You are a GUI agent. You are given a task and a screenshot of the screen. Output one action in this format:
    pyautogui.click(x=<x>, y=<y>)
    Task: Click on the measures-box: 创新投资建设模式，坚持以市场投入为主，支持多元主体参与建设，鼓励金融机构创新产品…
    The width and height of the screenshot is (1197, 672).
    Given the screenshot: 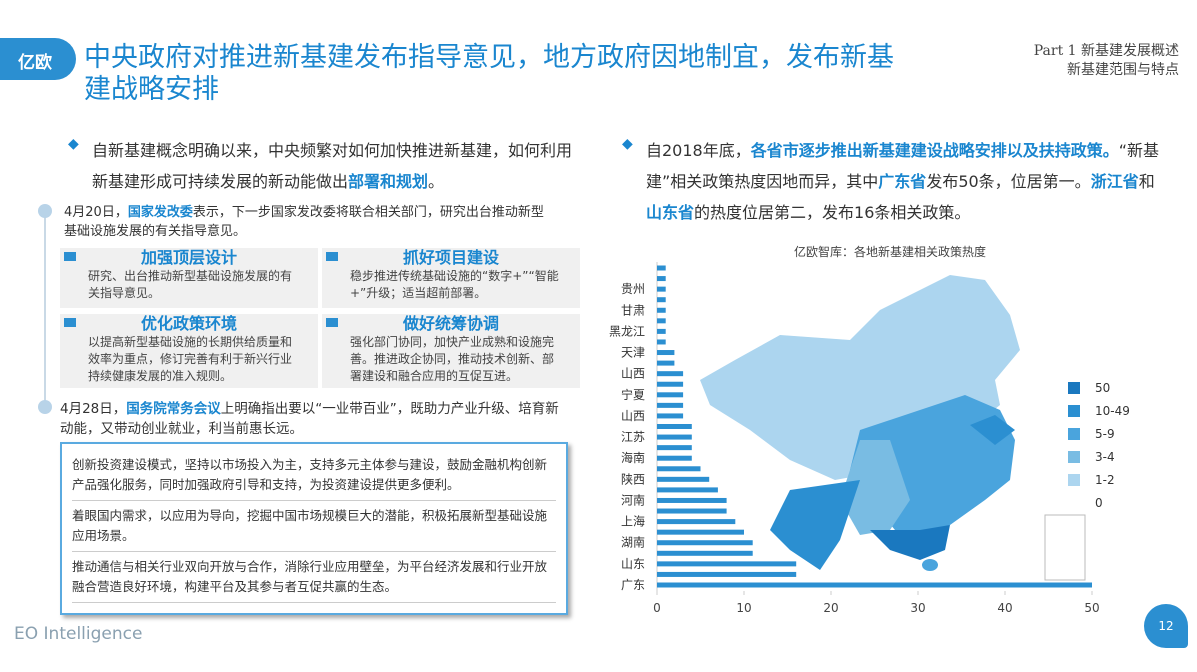 What is the action you would take?
    pyautogui.click(x=314, y=528)
    